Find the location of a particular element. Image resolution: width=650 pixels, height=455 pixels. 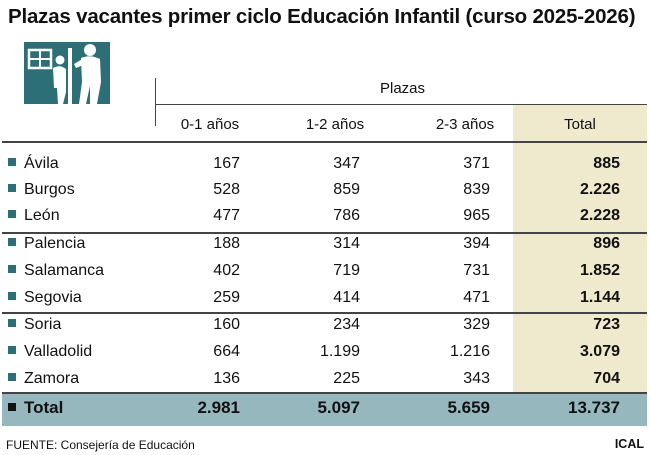

column-header-0-1: 0-1 años is located at coordinates (210, 124).